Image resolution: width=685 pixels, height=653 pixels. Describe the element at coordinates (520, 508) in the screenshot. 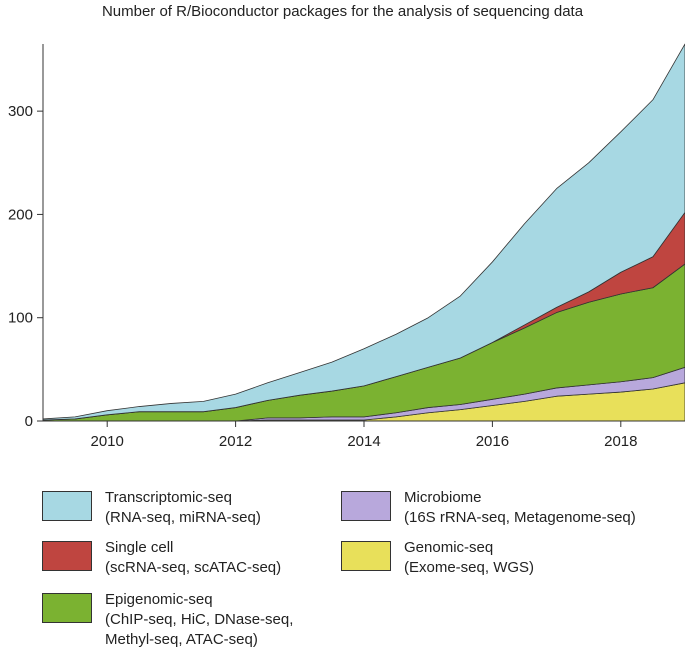

I see `legend-text: Microbiome (16S rRNA-seq, Metagenome-seq)` at that location.